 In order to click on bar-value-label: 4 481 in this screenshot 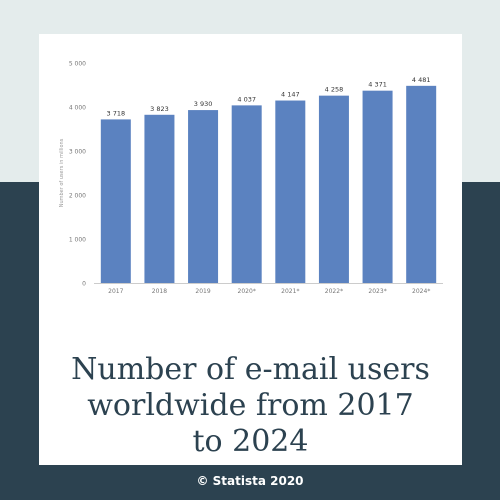, I will do `click(421, 80)`.